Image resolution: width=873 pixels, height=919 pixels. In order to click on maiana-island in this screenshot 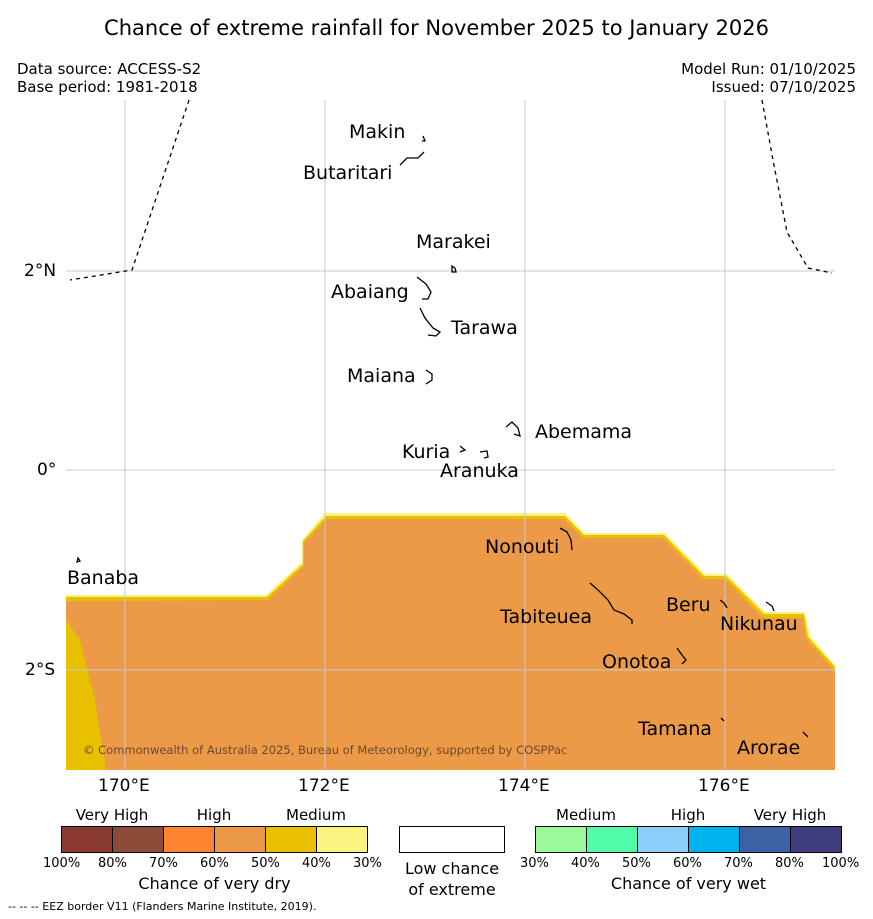, I will do `click(429, 377)`.